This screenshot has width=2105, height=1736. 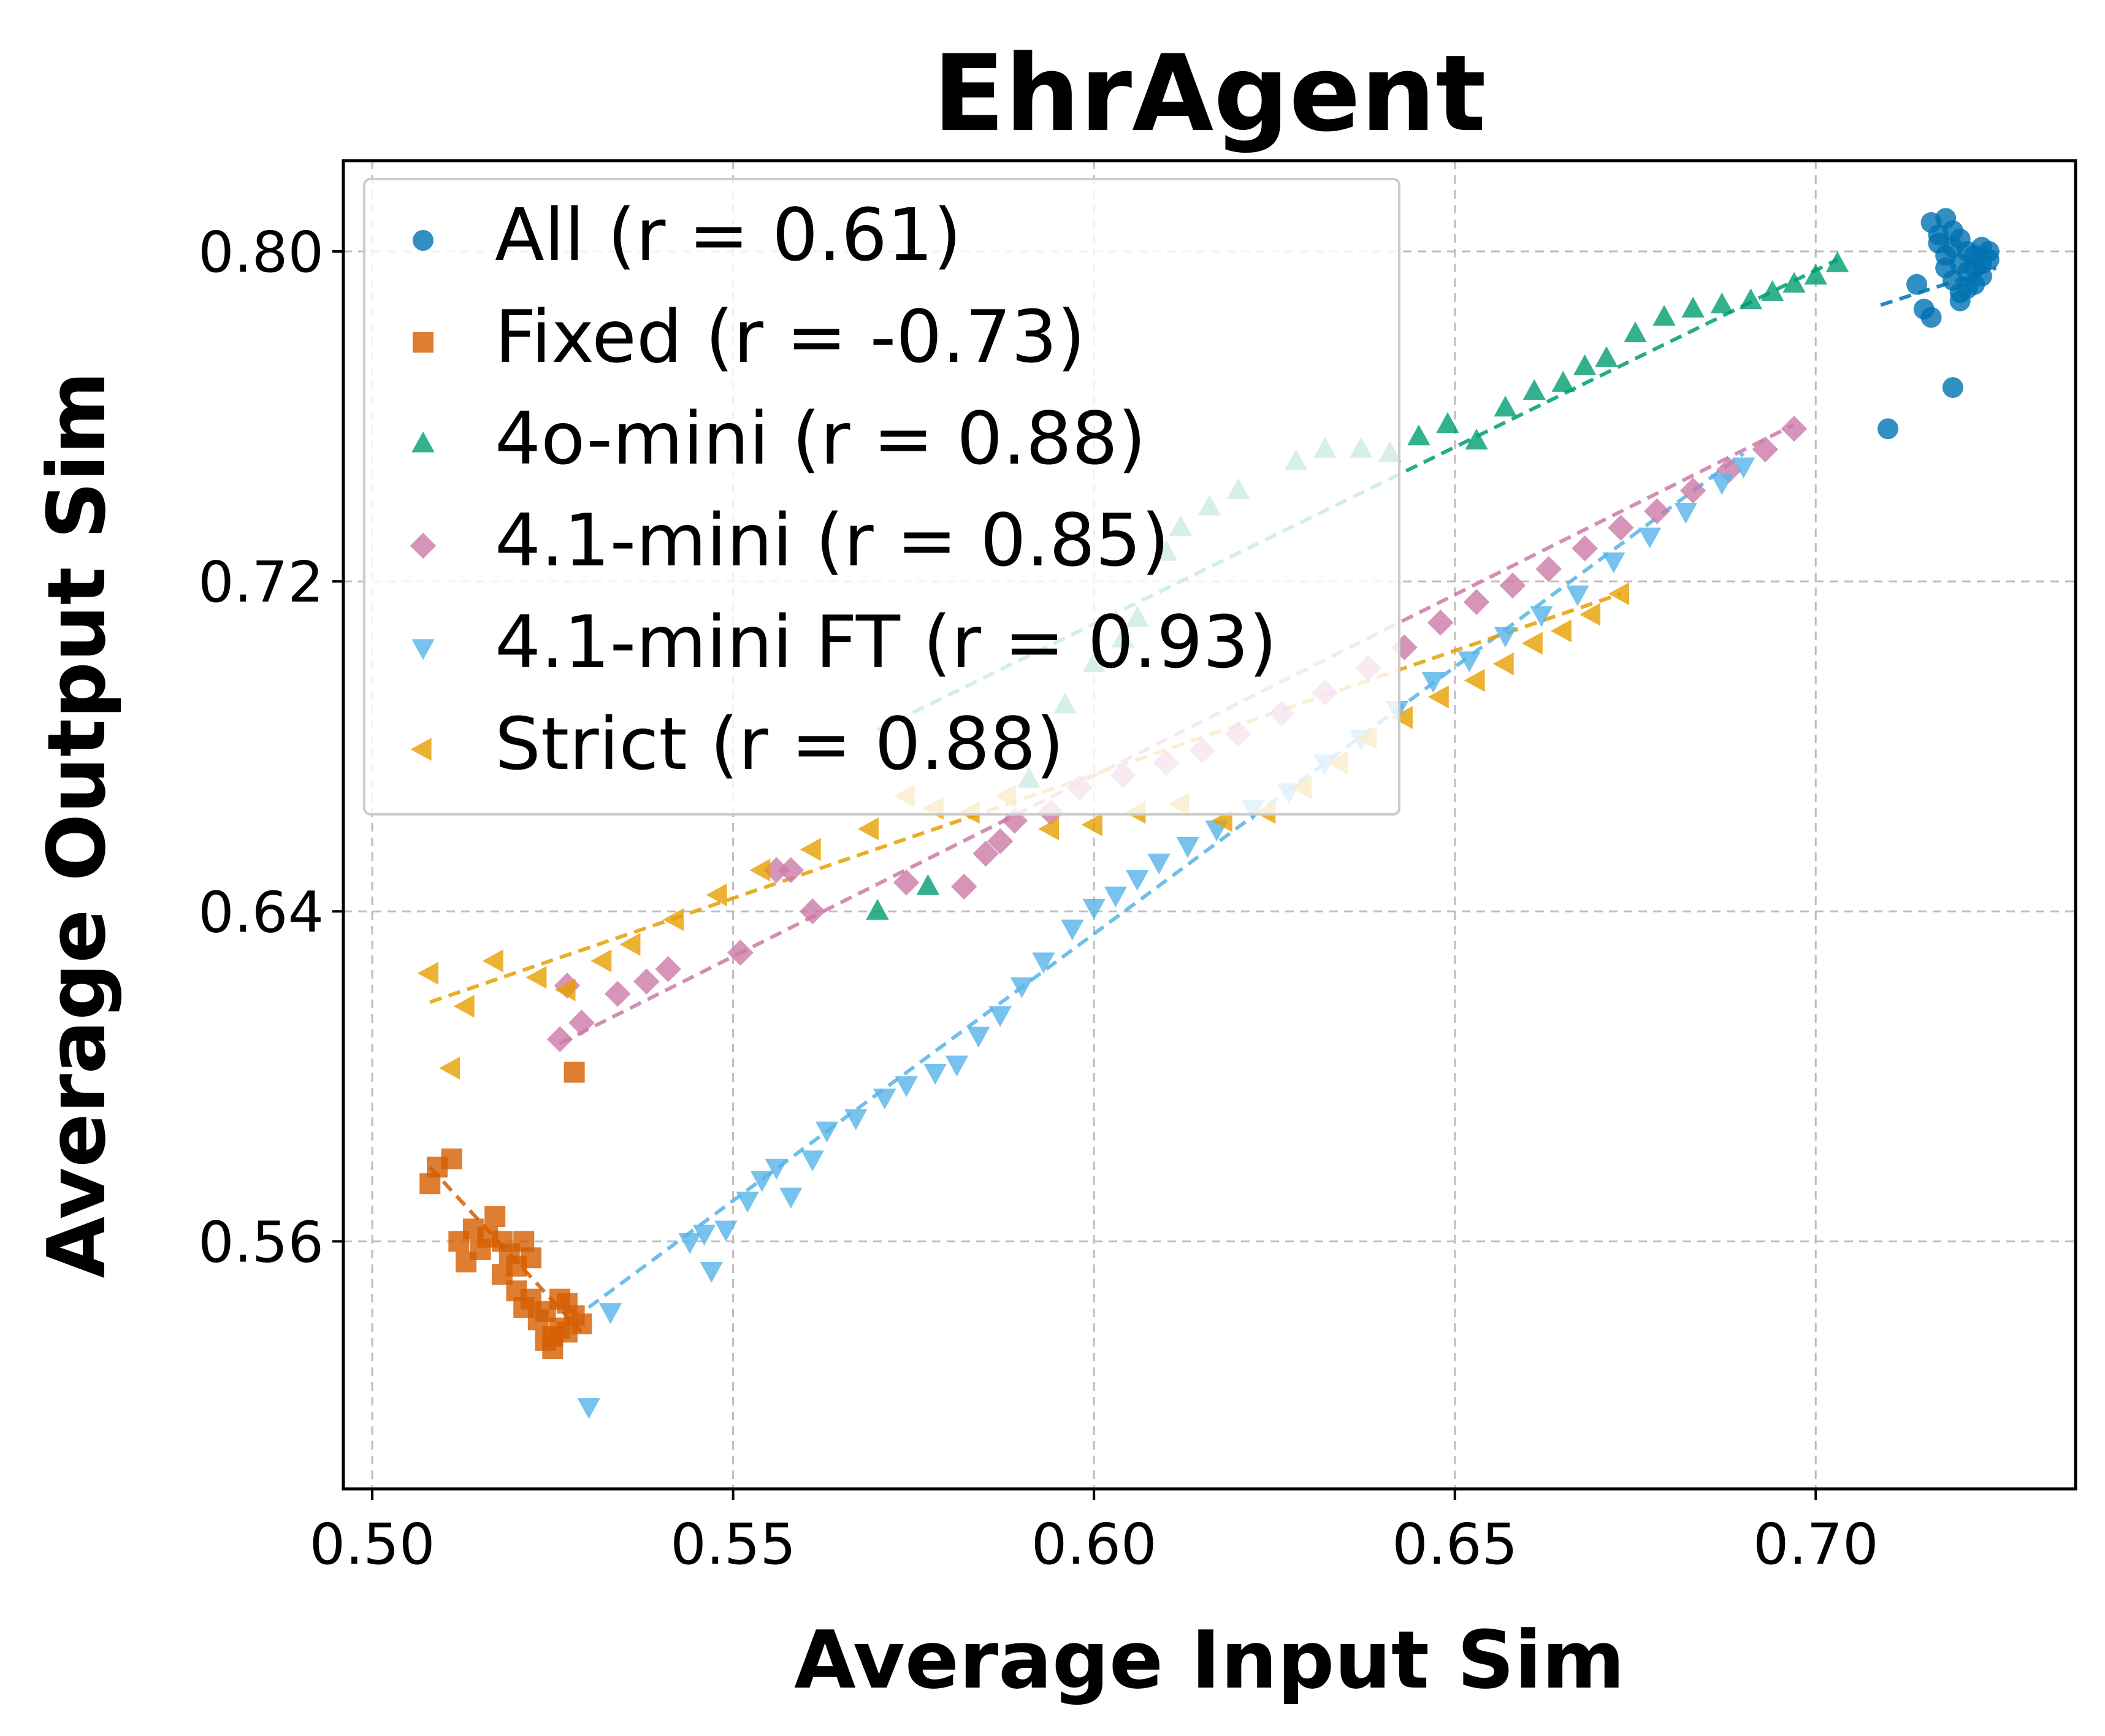 I want to click on legend-item: All (r = 0.61), so click(x=687, y=235).